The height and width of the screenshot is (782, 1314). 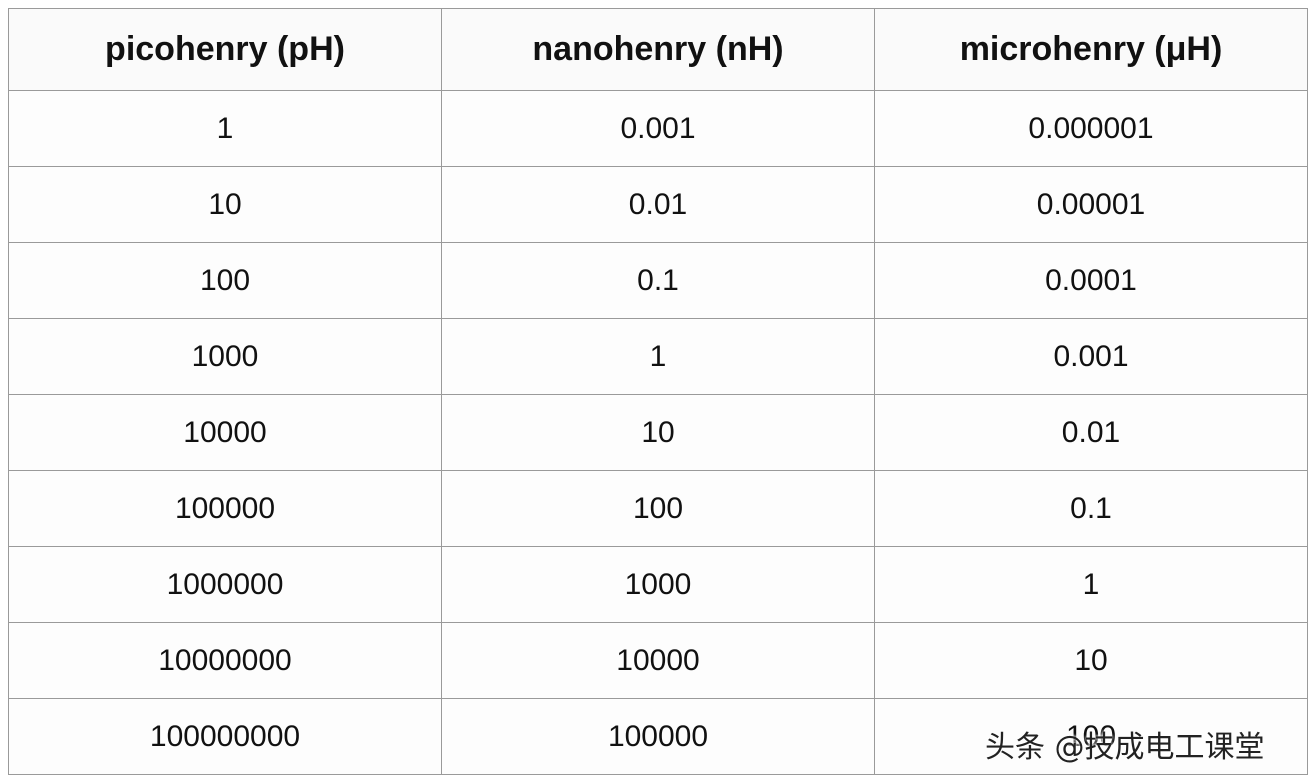 I want to click on table-row: 100000000 100000 100, so click(x=658, y=736).